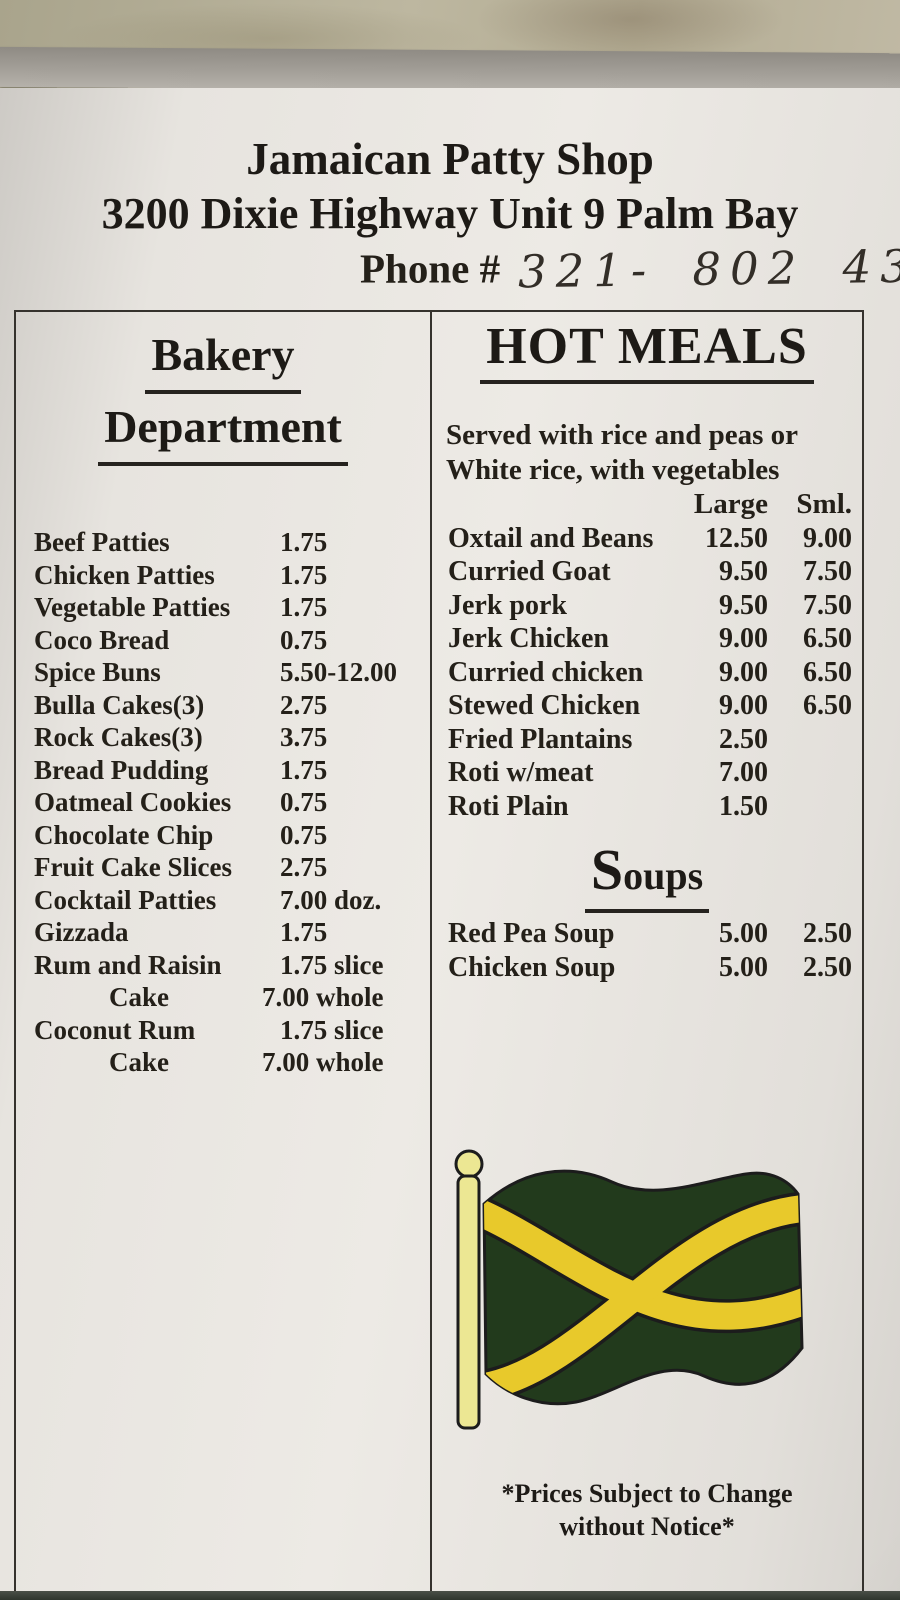 This screenshot has height=1600, width=900. I want to click on jamaican-flag-image, so click(629, 1289).